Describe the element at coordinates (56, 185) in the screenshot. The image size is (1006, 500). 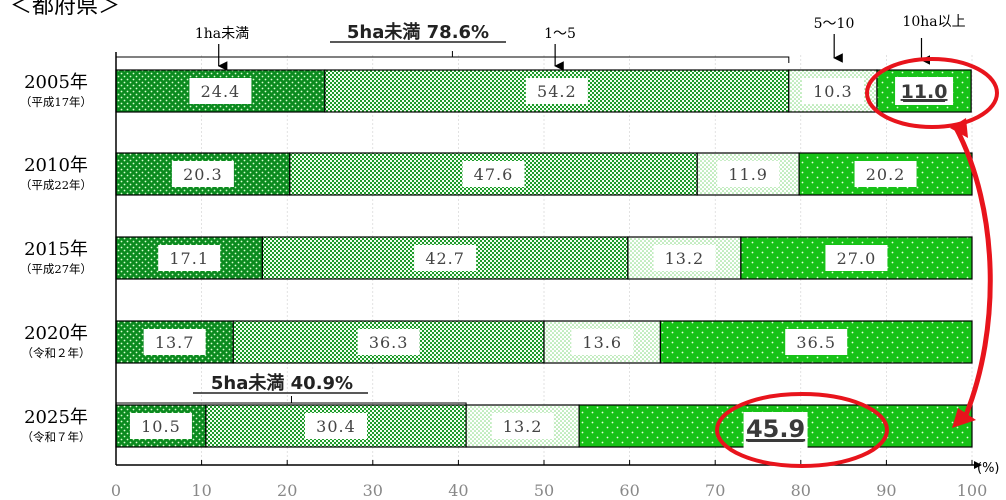
I see `category-era-label: （平成22年）` at that location.